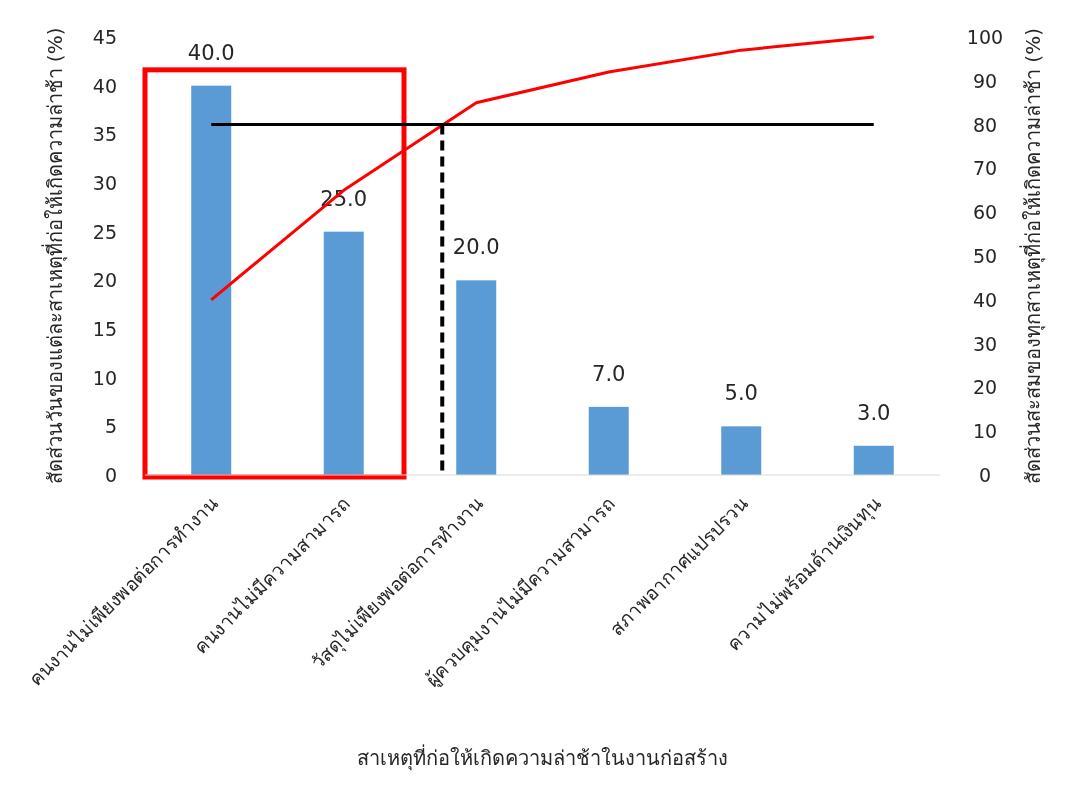 The height and width of the screenshot is (791, 1085). Describe the element at coordinates (104, 377) in the screenshot. I see `y-tick-label: 10` at that location.